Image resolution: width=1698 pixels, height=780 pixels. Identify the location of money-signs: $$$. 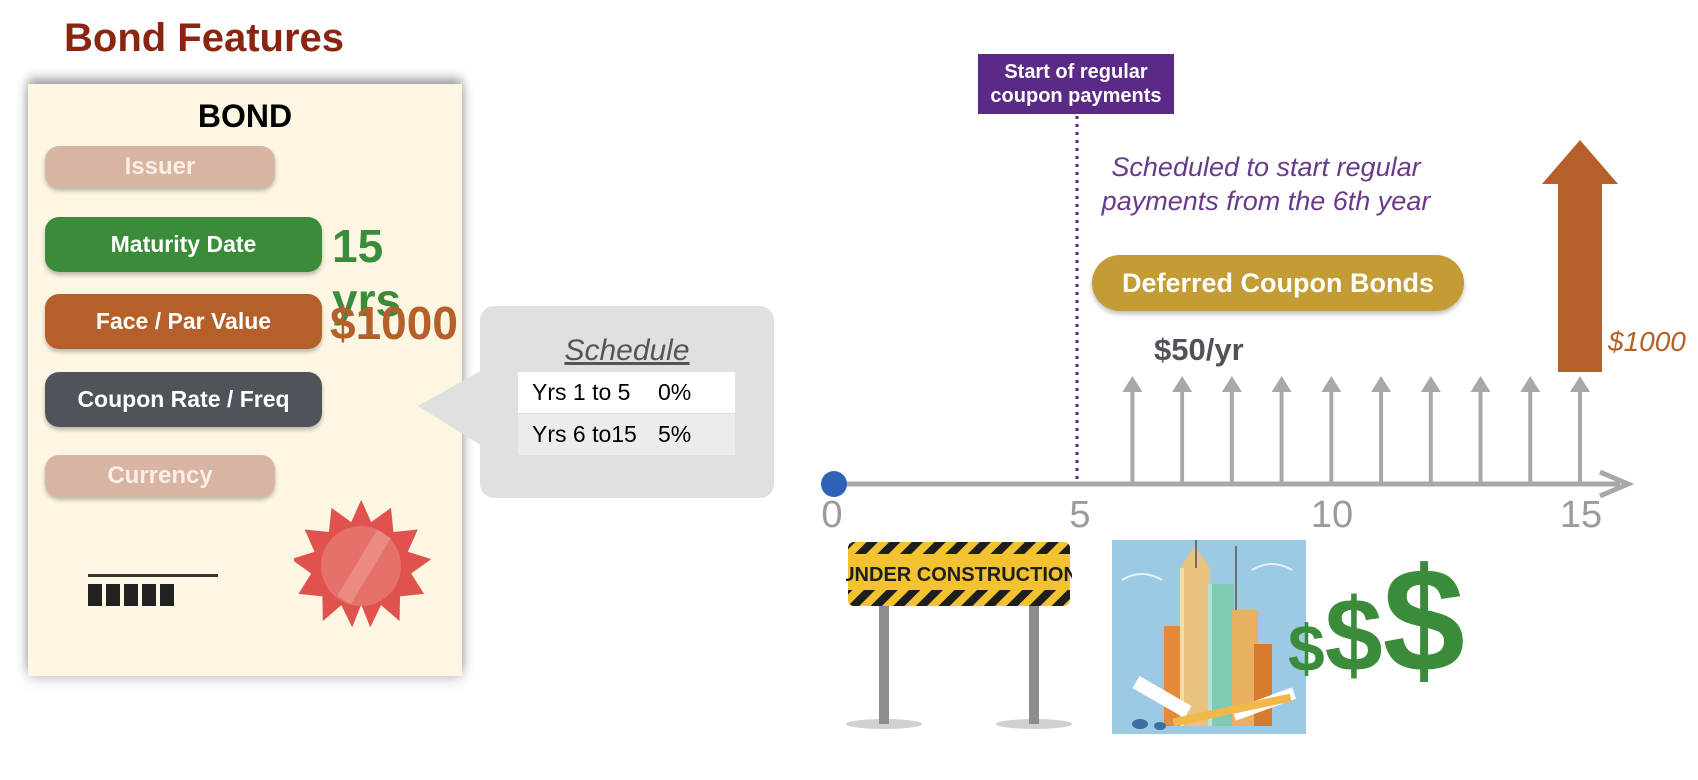
(1376, 621).